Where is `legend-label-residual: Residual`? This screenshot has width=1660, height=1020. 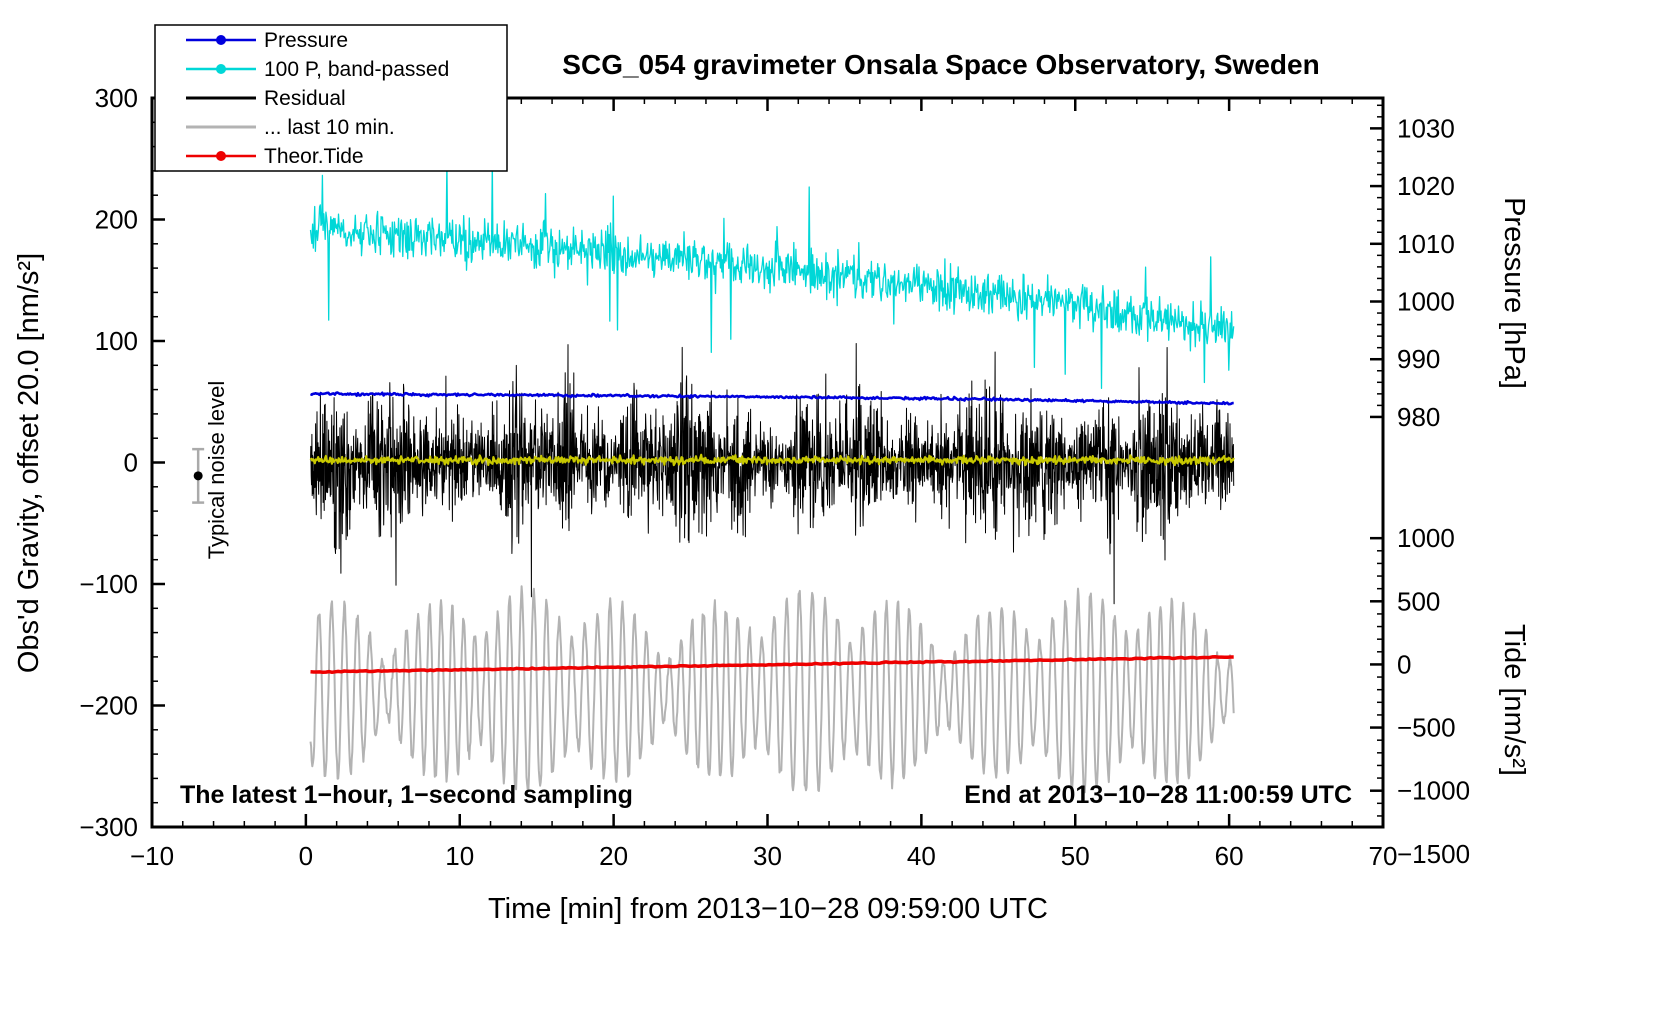
legend-label-residual: Residual is located at coordinates (305, 98).